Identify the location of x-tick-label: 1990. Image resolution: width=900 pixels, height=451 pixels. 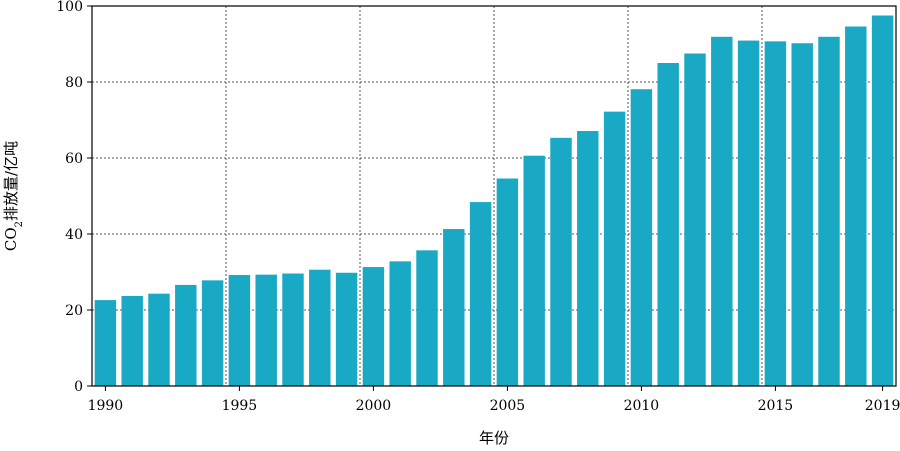
(106, 406).